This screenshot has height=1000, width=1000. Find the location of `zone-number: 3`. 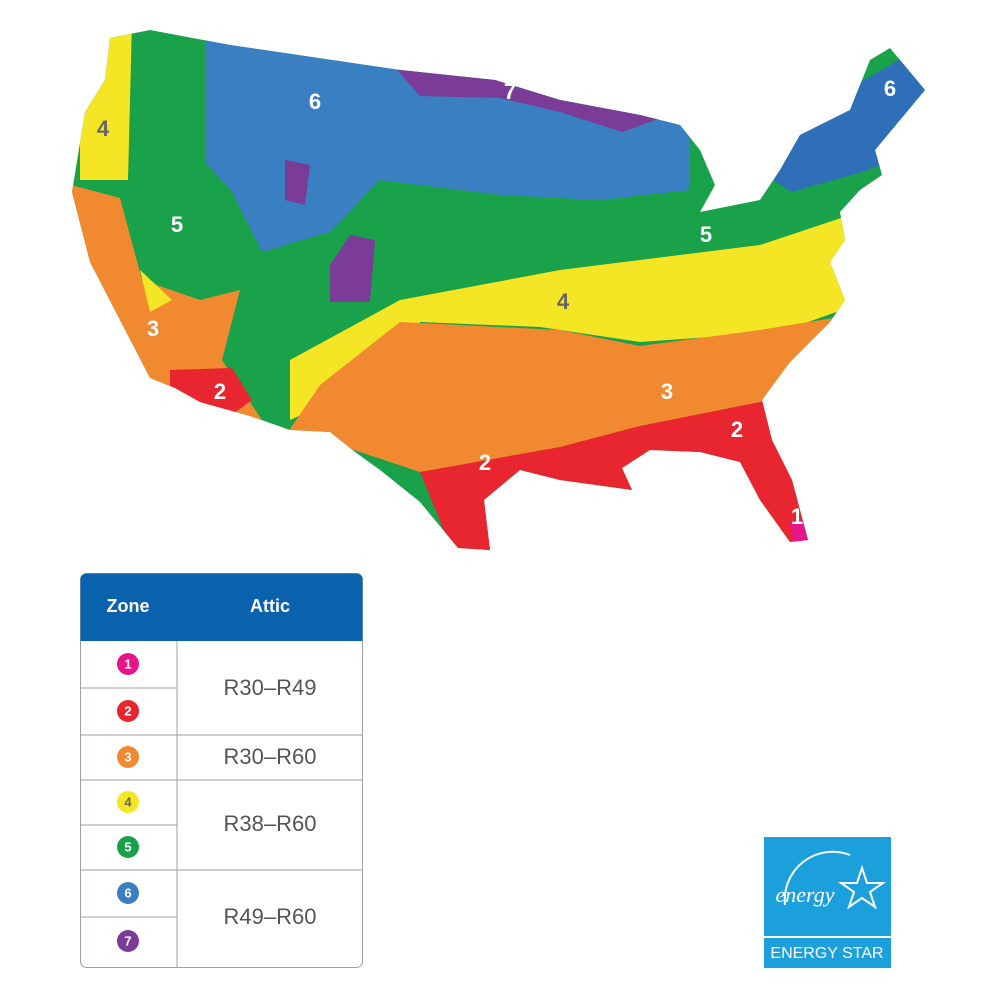

zone-number: 3 is located at coordinates (127, 756).